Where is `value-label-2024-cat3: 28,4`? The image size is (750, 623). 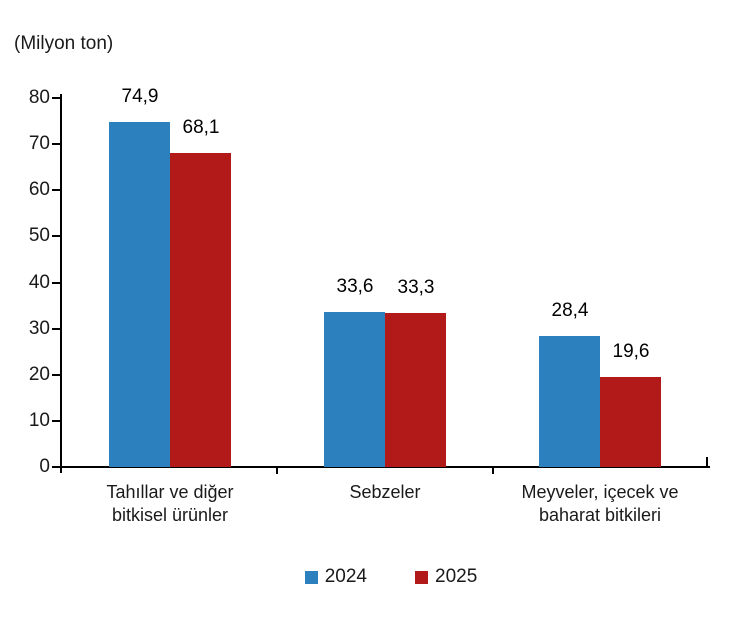 value-label-2024-cat3: 28,4 is located at coordinates (570, 310).